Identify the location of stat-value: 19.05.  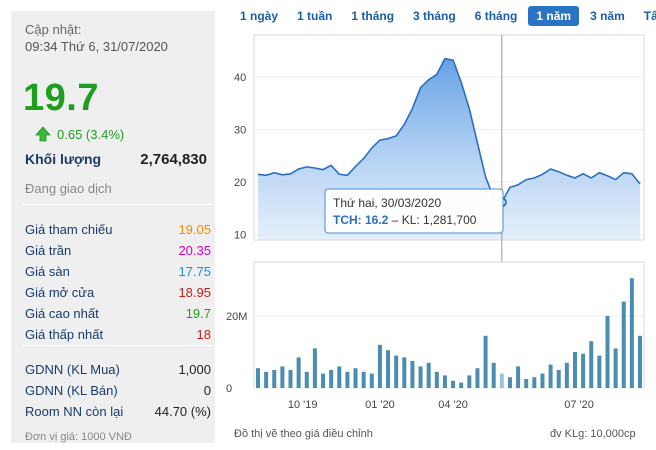
(194, 229).